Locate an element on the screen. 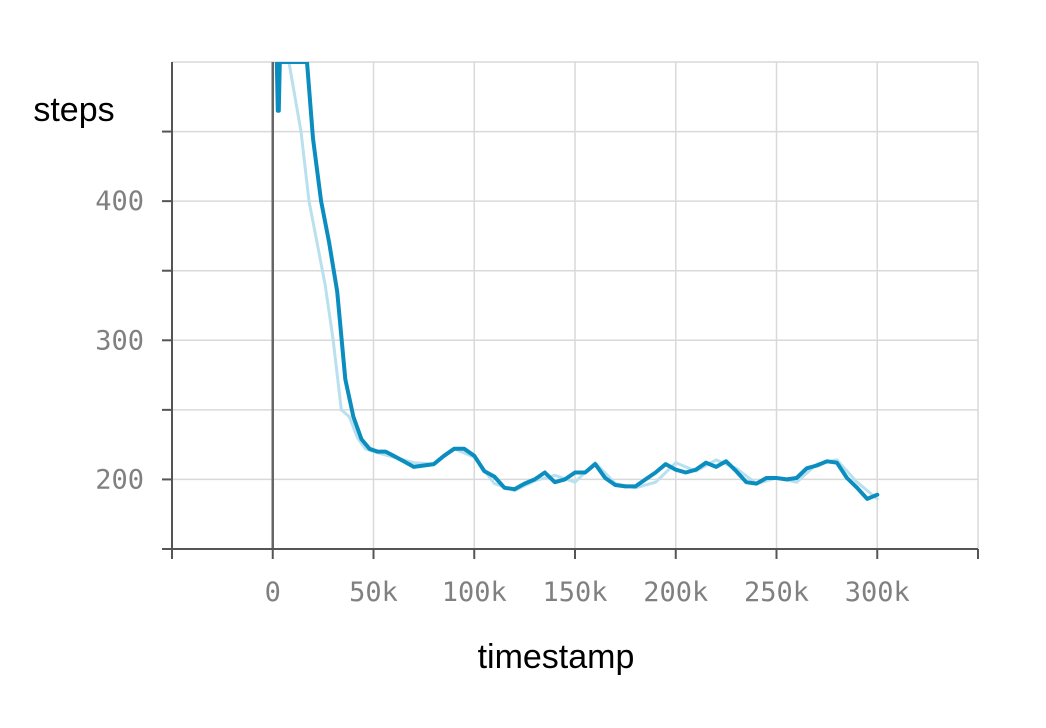 This screenshot has width=1046, height=728. x-tick-label: 300k is located at coordinates (877, 592).